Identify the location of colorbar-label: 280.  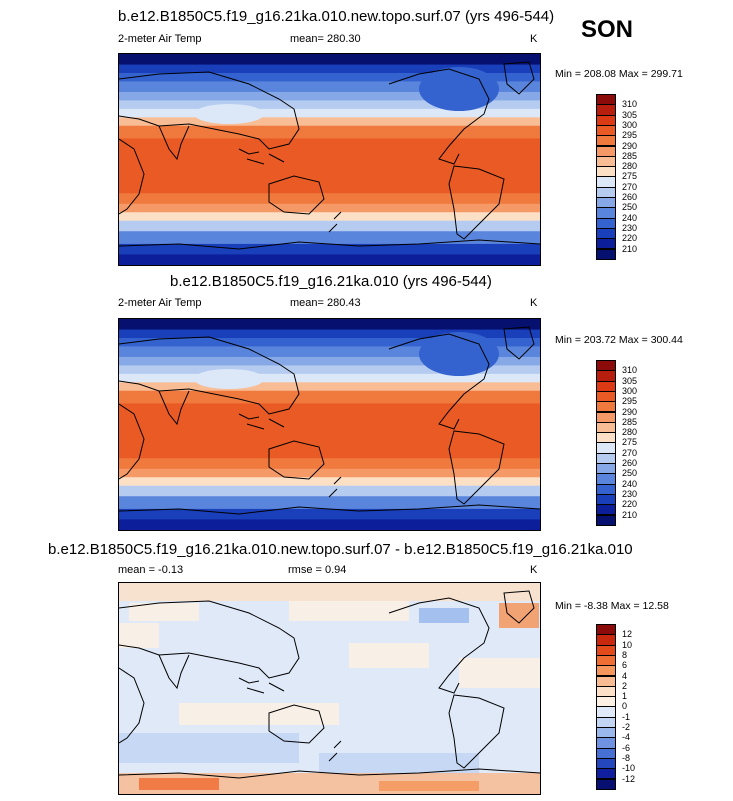
(630, 166).